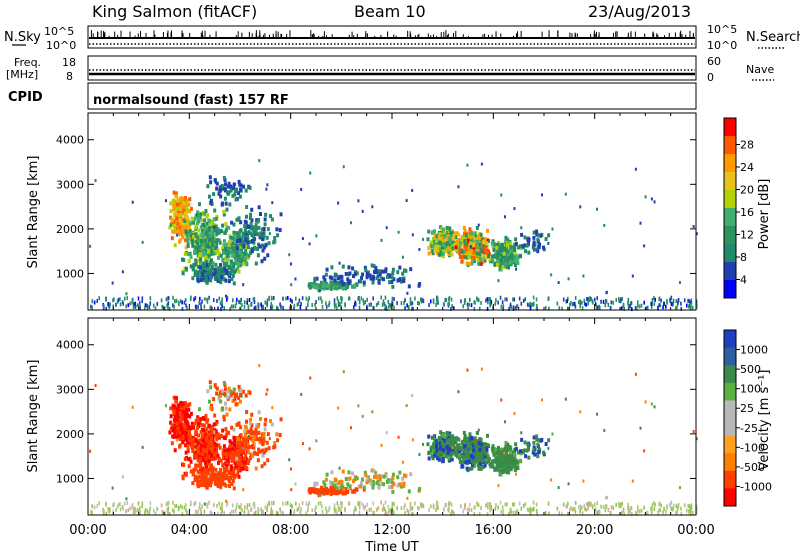  What do you see at coordinates (70, 229) in the screenshot?
I see `y-tick-label: 2000` at bounding box center [70, 229].